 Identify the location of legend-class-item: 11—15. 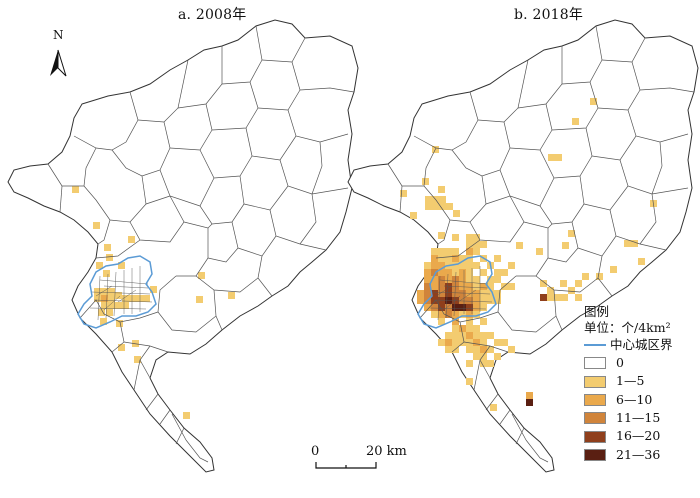
(641, 418).